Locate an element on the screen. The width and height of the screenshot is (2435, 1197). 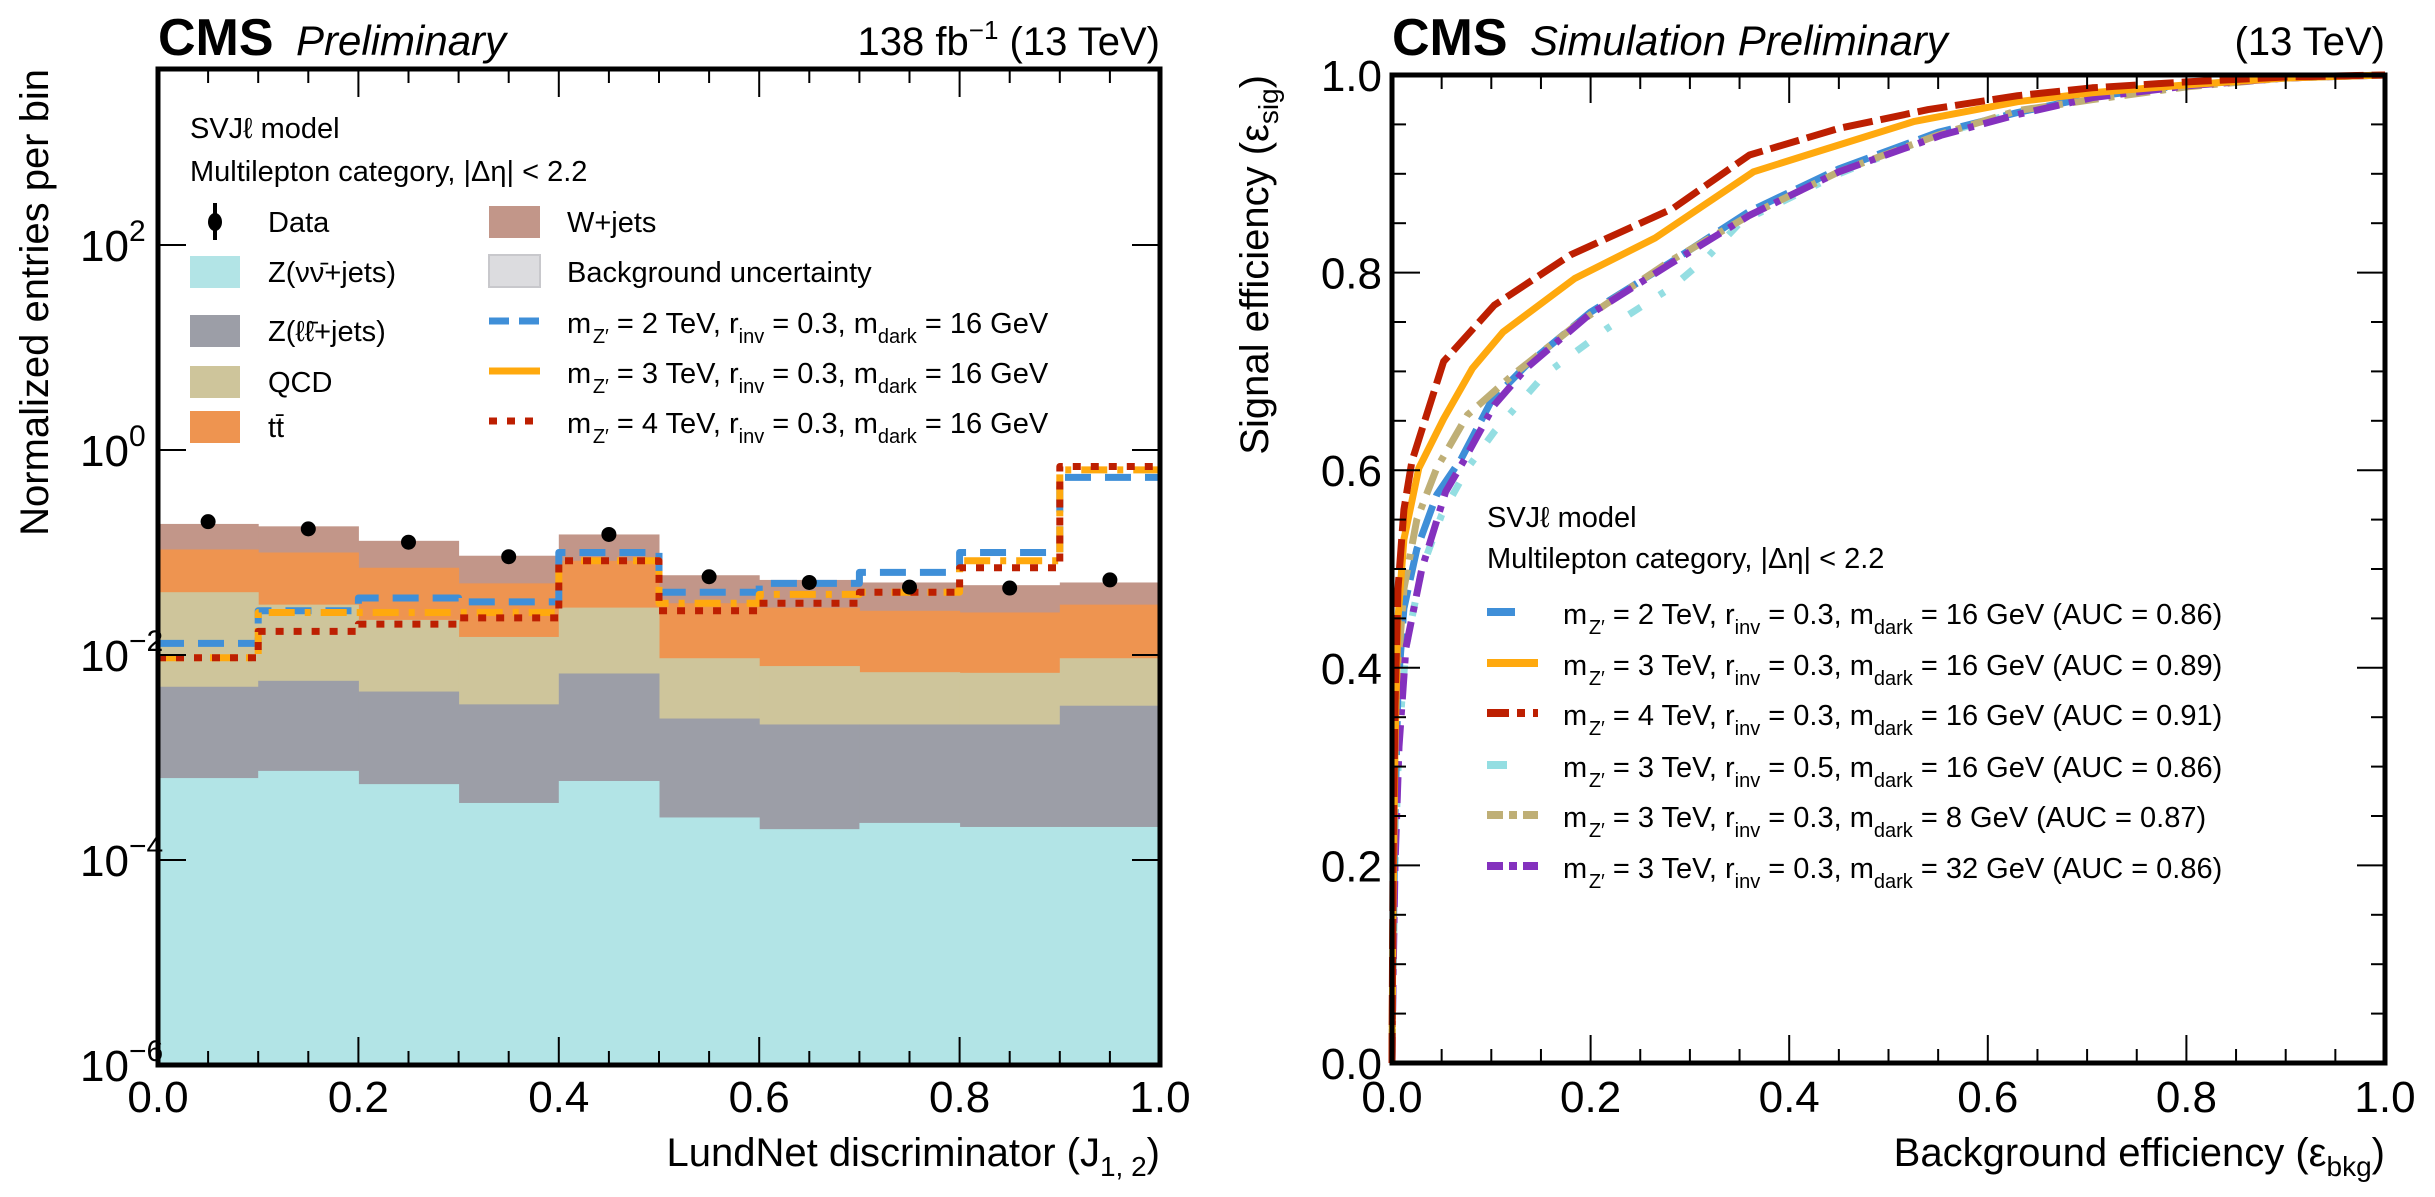
signal-line-3tev is located at coordinates (659, 564).